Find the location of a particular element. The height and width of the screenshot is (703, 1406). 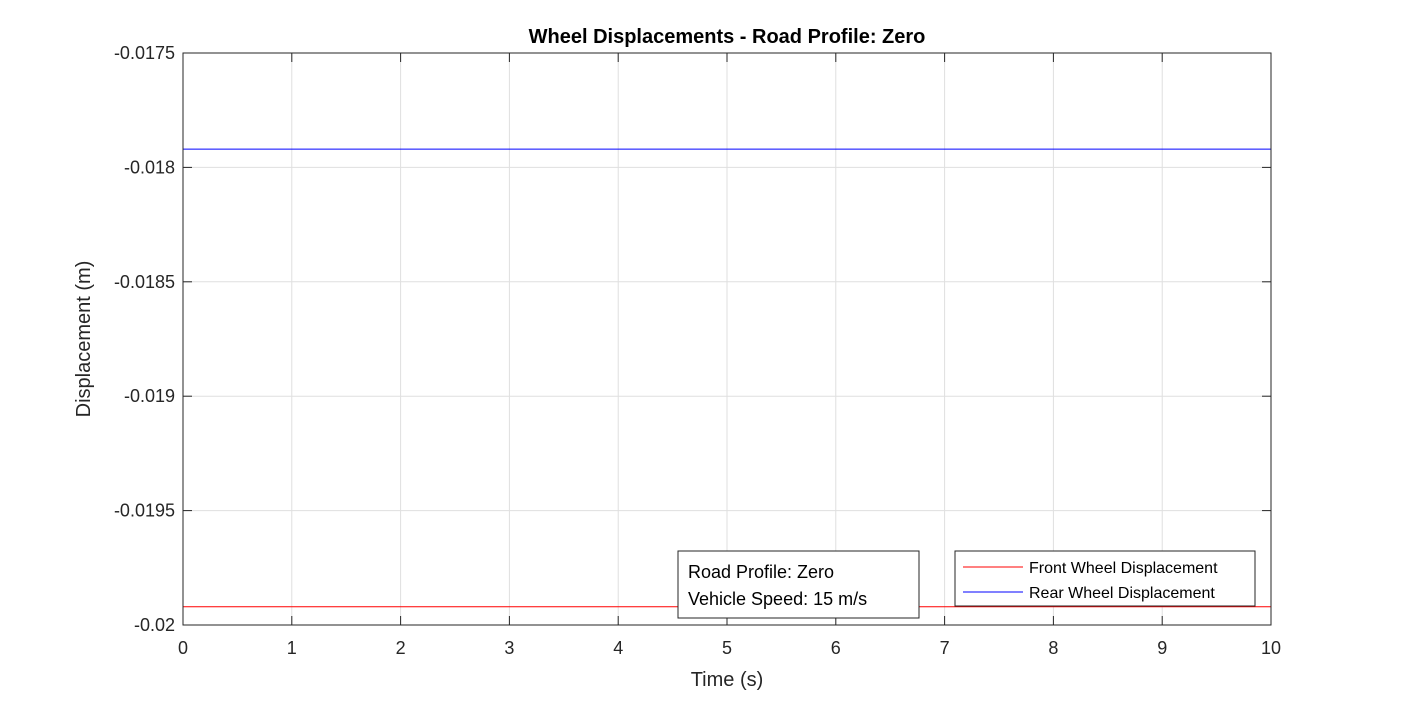

x-tick-label: 9 is located at coordinates (1162, 648).